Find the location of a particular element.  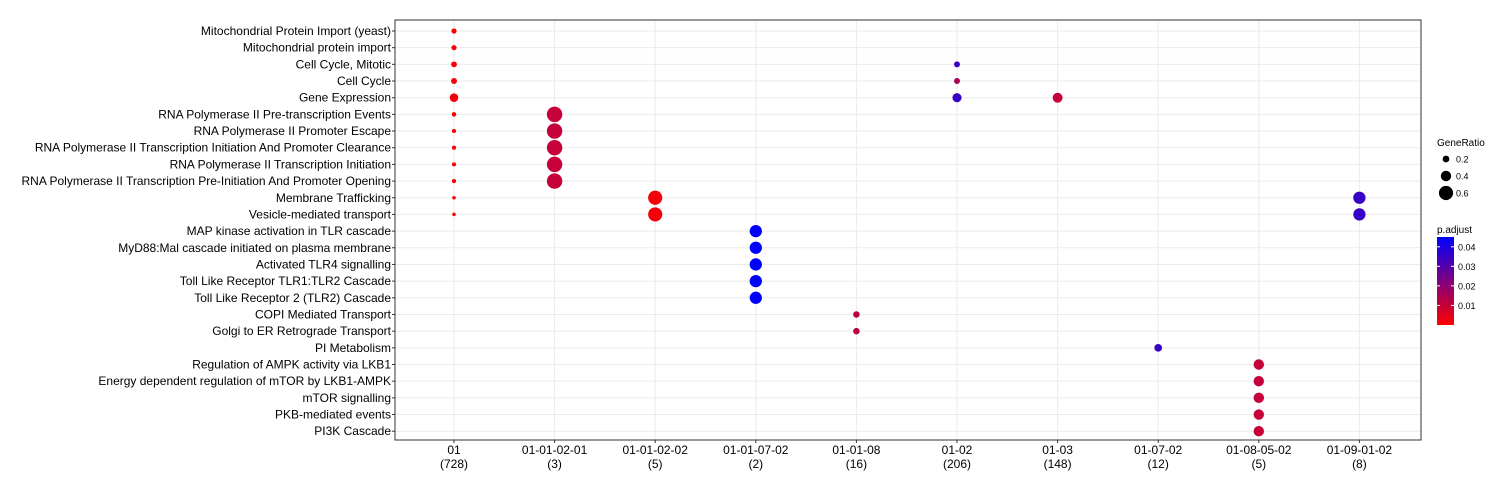

gene-ratio-legend: GeneRatio 0.2 0.4 0.6 is located at coordinates (1461, 169).